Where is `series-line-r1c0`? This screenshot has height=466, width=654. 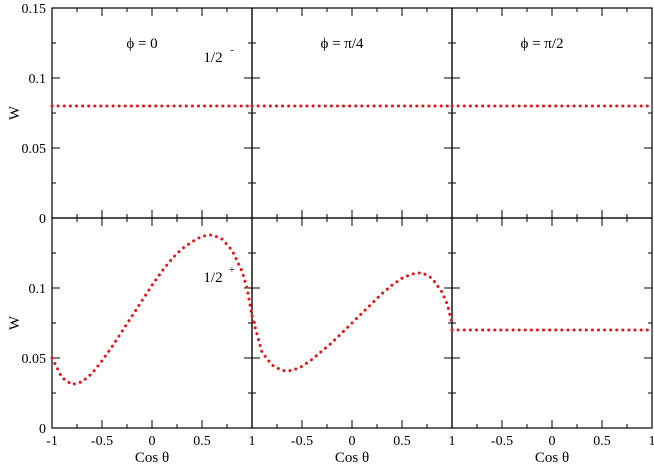 series-line-r1c0 is located at coordinates (152, 310).